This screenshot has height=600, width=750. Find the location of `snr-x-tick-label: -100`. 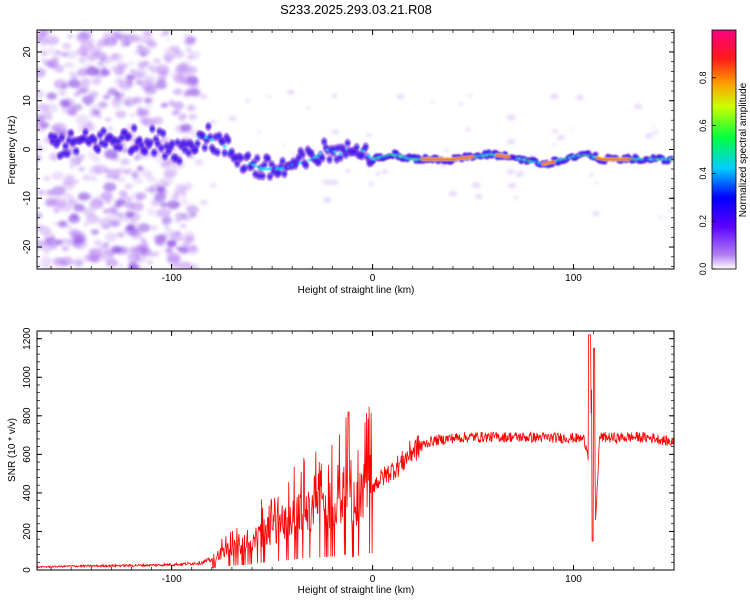

snr-x-tick-label: -100 is located at coordinates (172, 579).